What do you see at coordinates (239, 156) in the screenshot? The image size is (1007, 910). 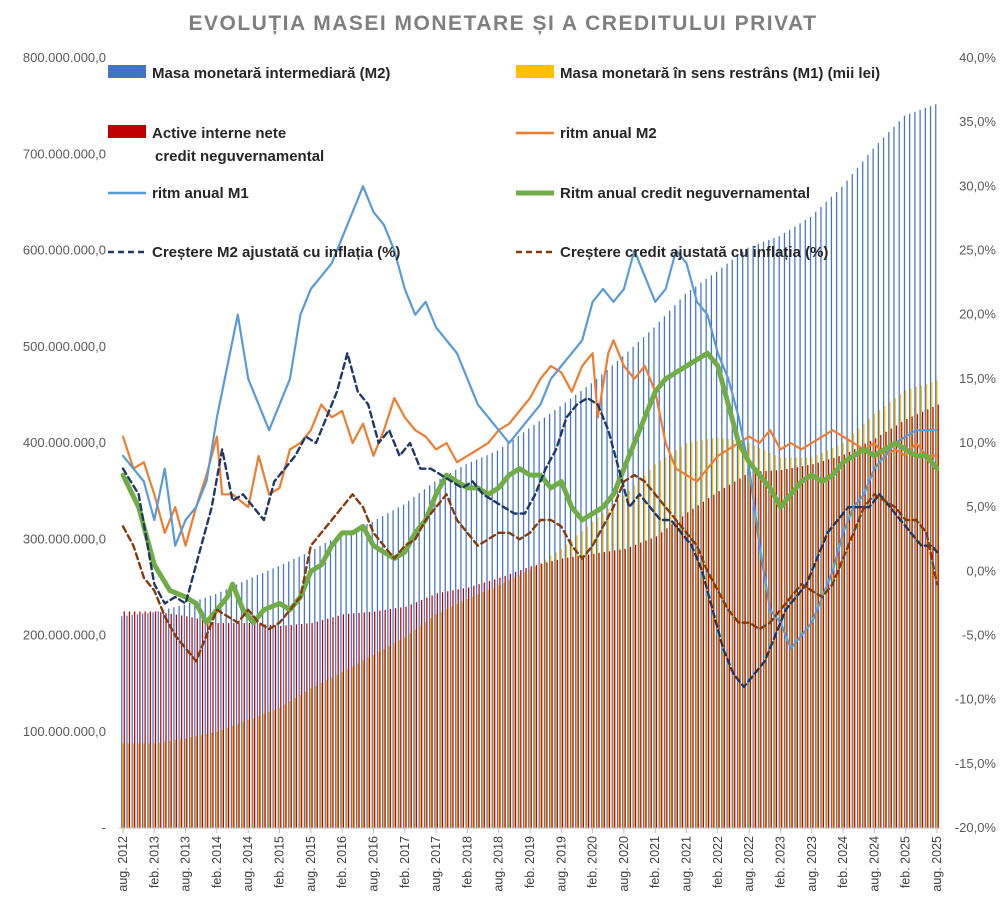 I see `legend-label-line2: credit neguvernamental` at bounding box center [239, 156].